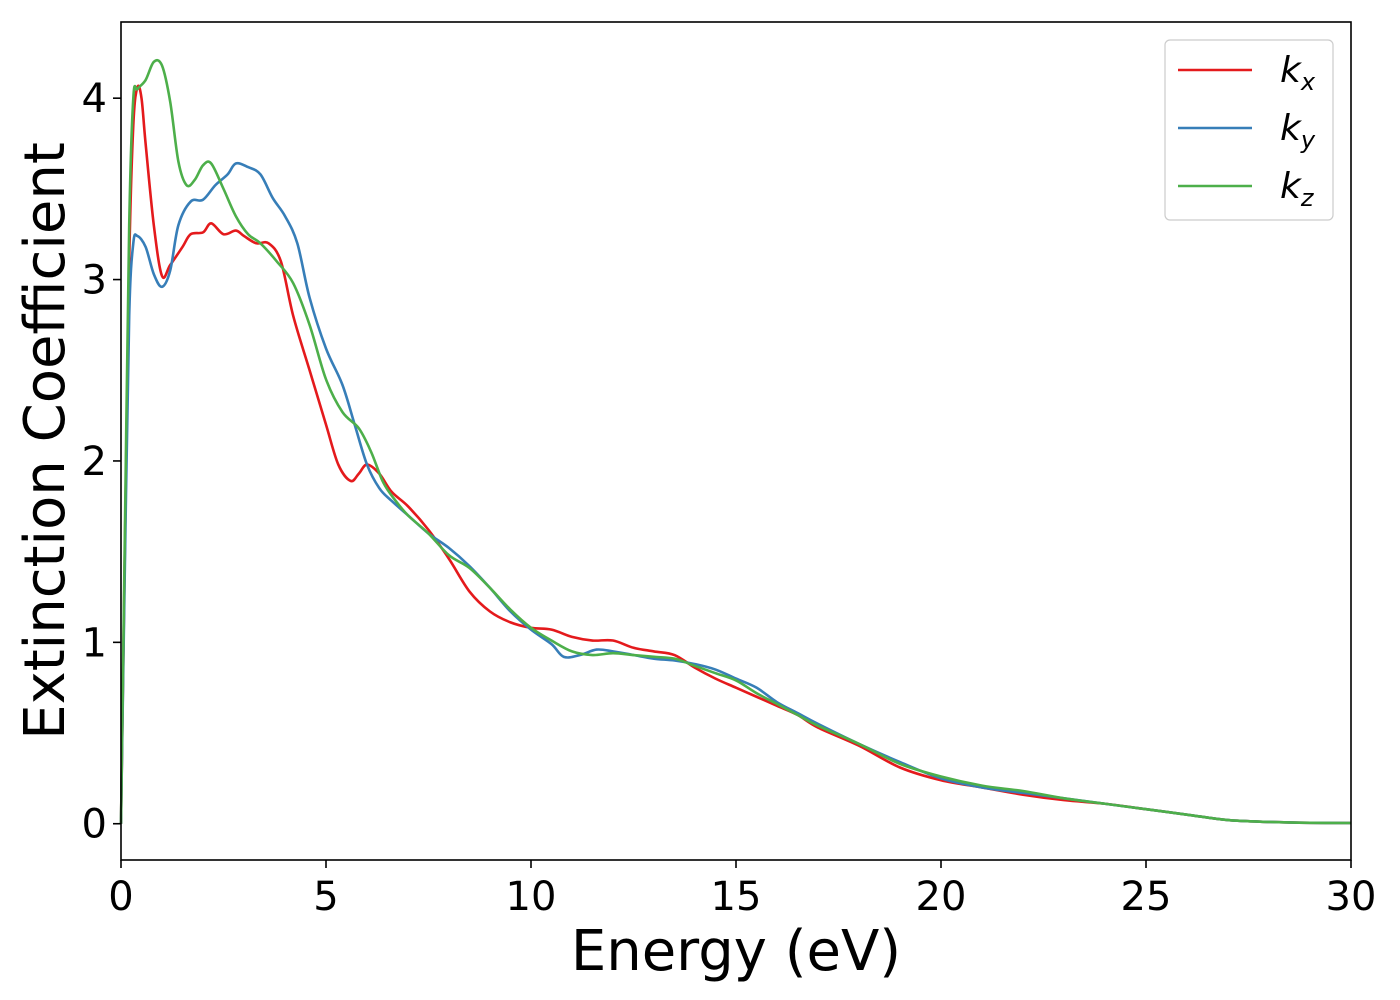 The width and height of the screenshot is (1400, 1000). I want to click on y-axis-ticks: 0 1 2 3 4, so click(101, 462).